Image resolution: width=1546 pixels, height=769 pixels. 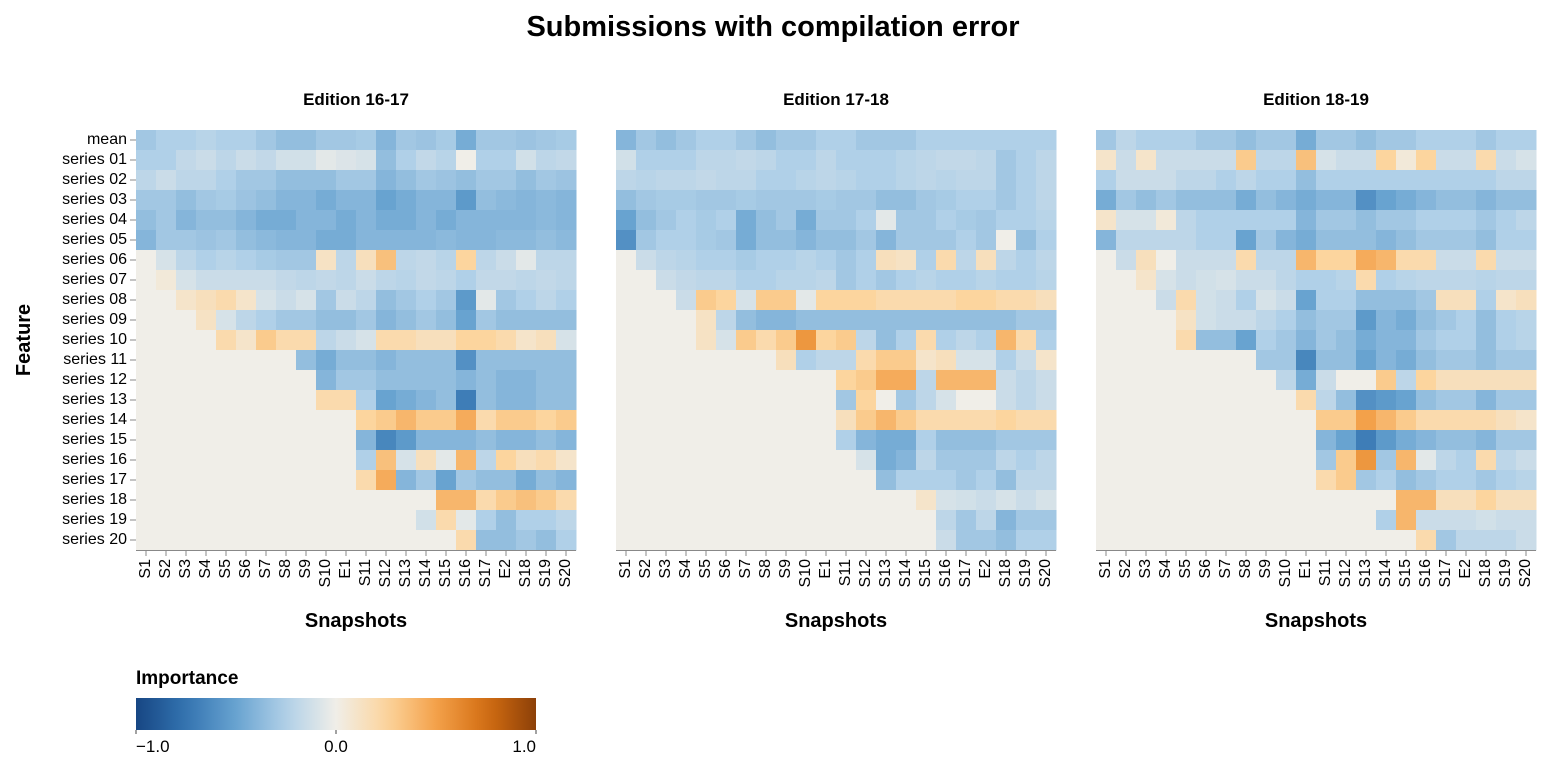 What do you see at coordinates (836, 621) in the screenshot?
I see `x-axis-title: Snapshots` at bounding box center [836, 621].